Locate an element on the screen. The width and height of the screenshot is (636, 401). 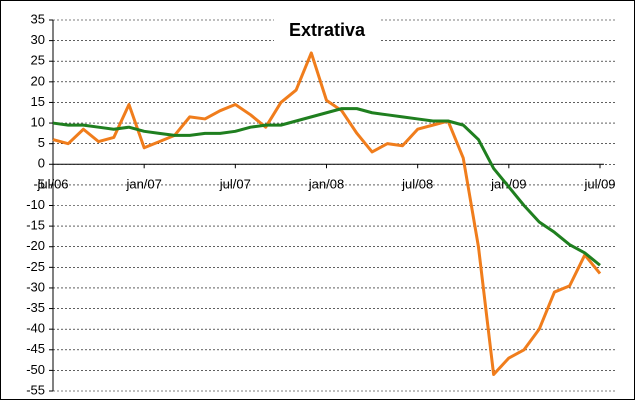
y-tick-label: 35 is located at coordinates (38, 18).